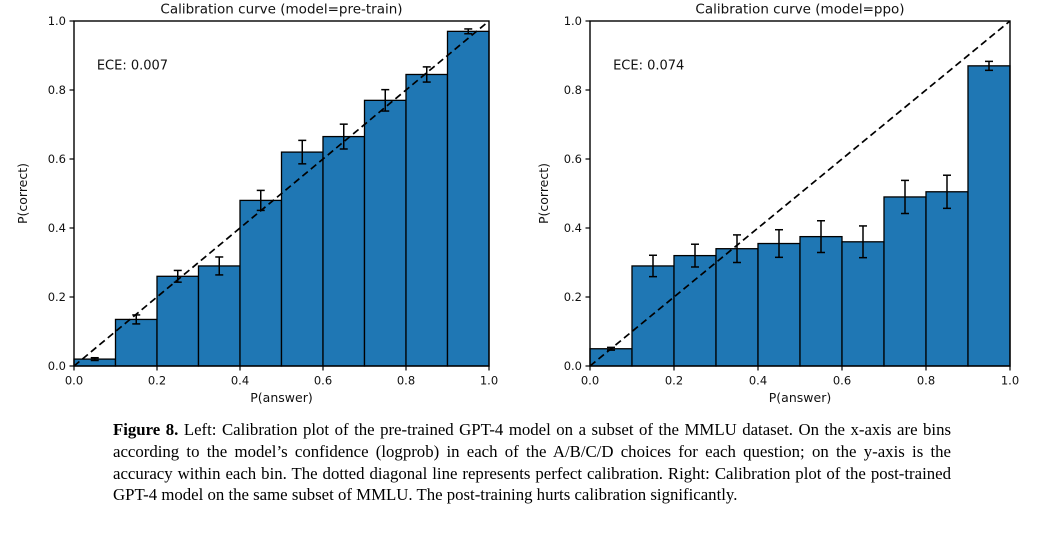 This screenshot has height=544, width=1054. What do you see at coordinates (281, 10) in the screenshot?
I see `chart-title: Calibration curve (model=pre-train)` at bounding box center [281, 10].